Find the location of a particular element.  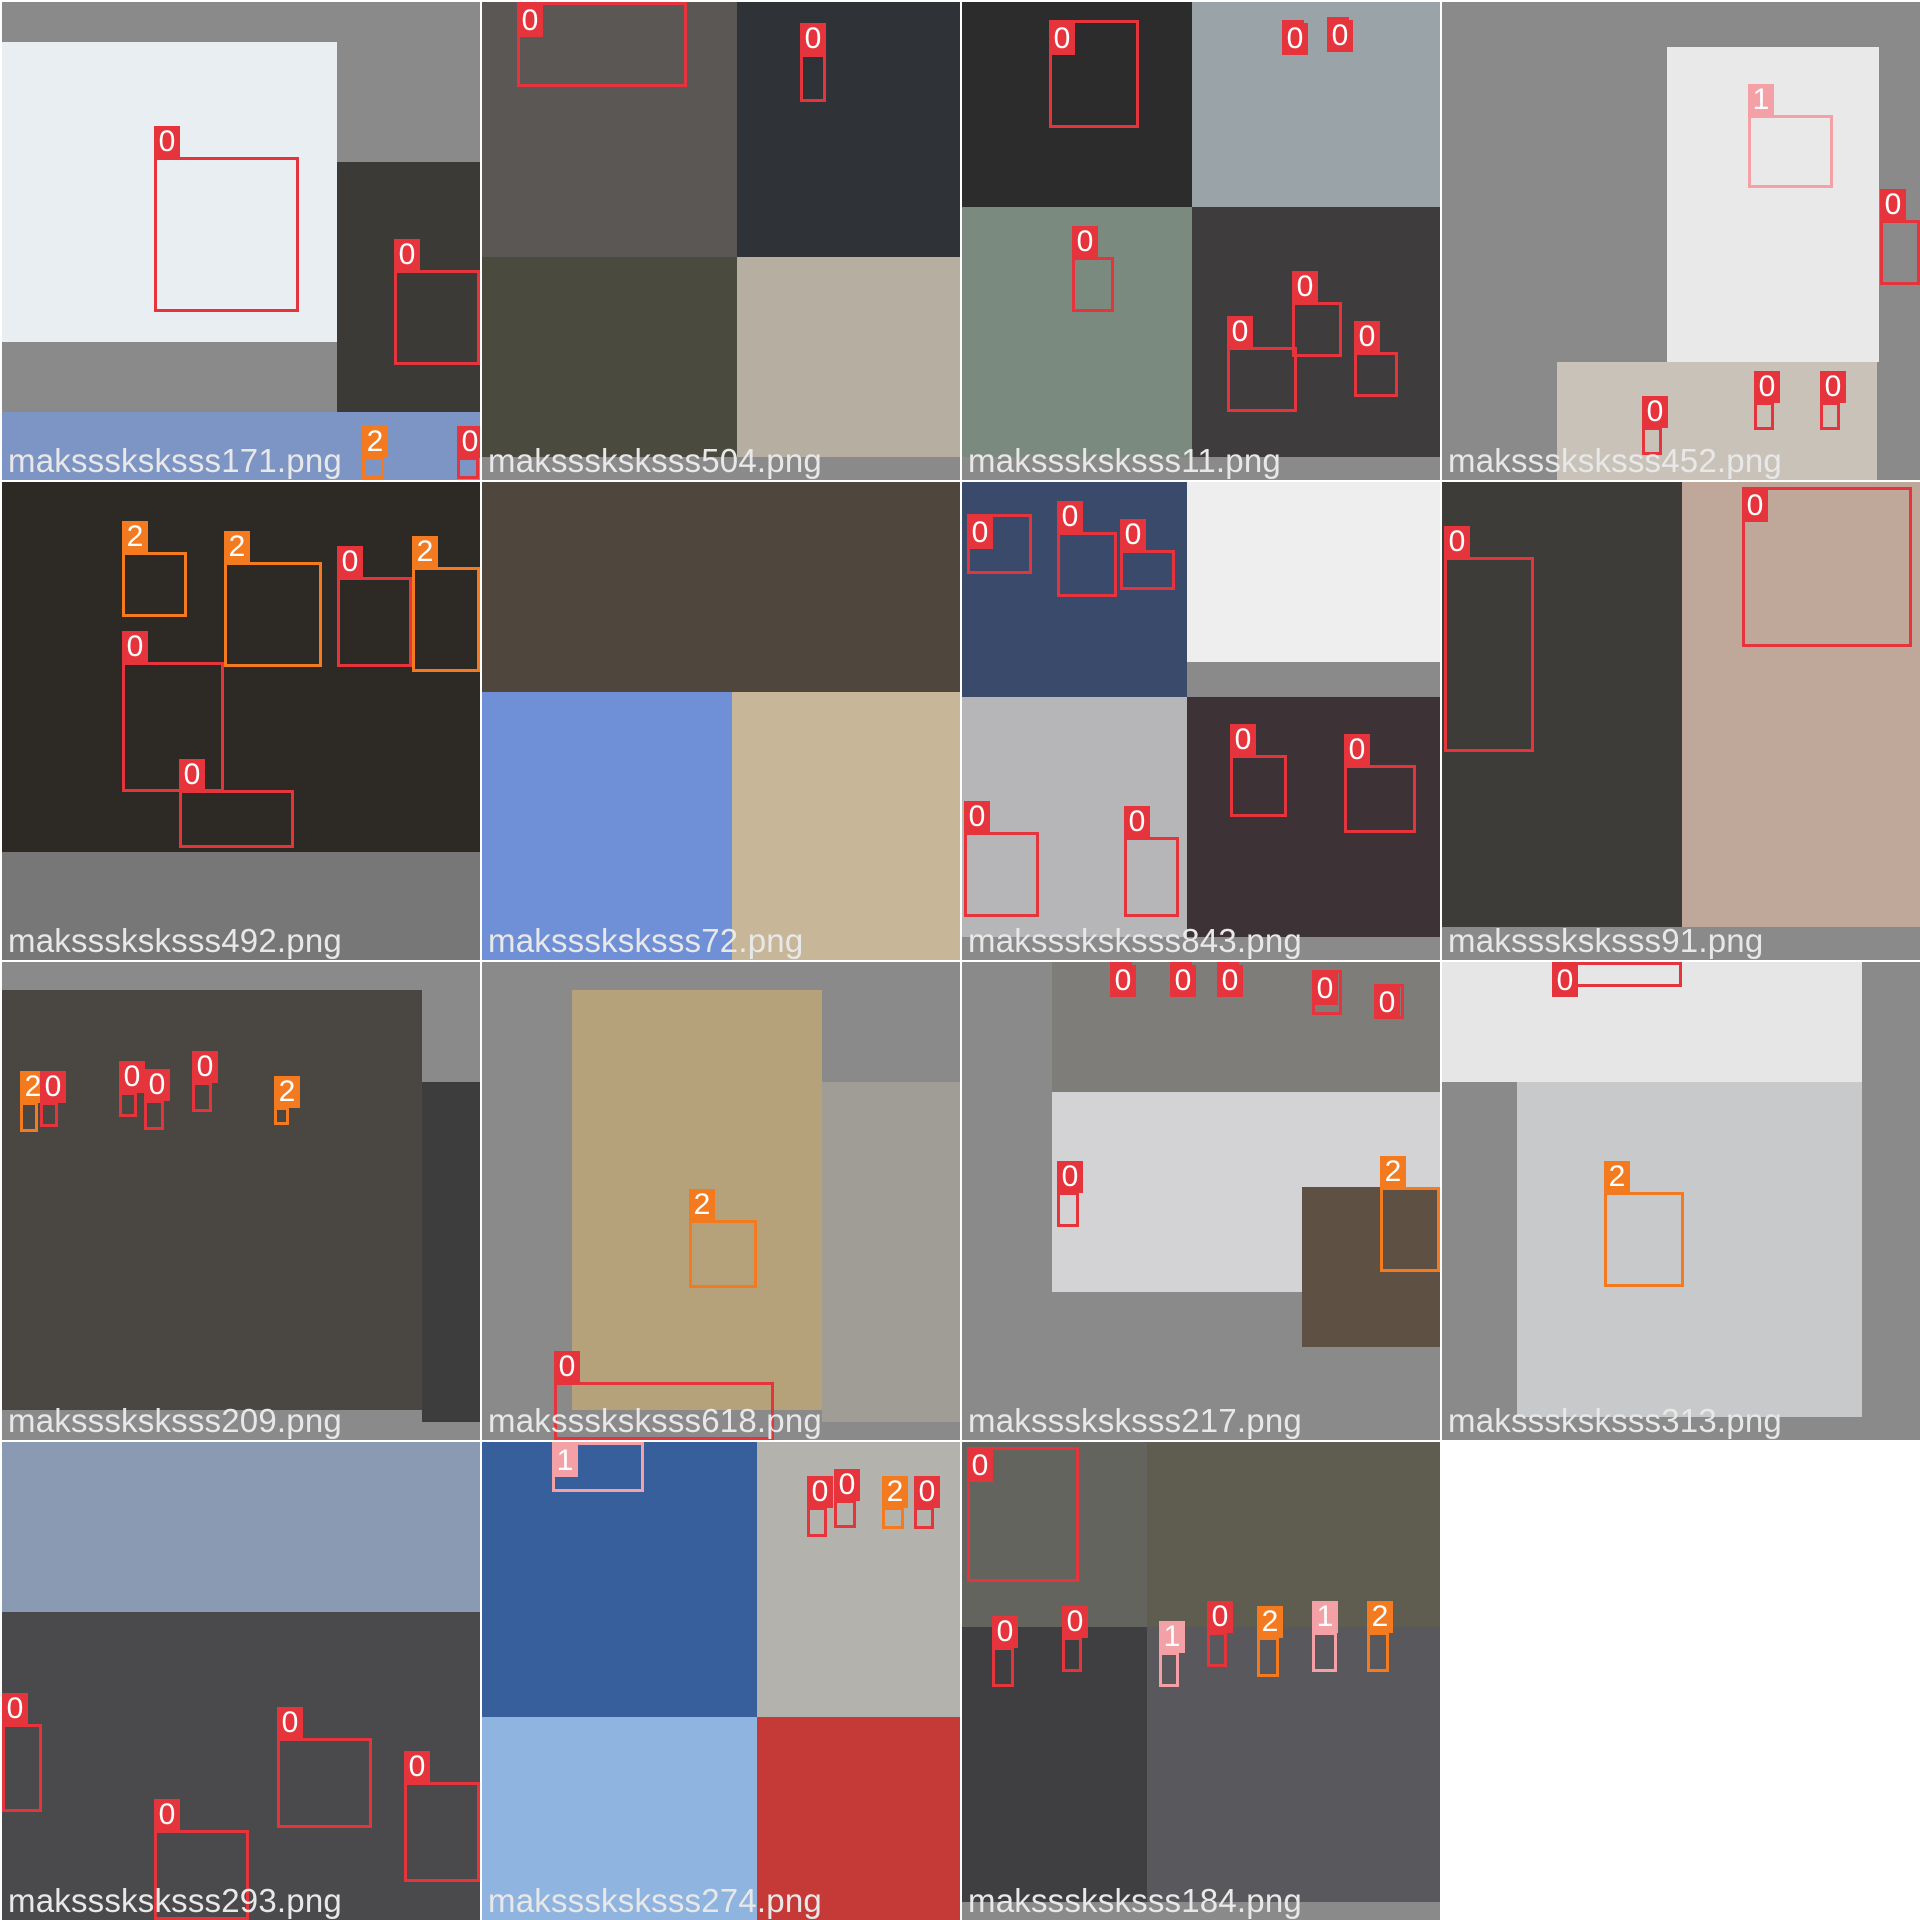

filename-label: maksssksksss184.png is located at coordinates (1135, 1900).